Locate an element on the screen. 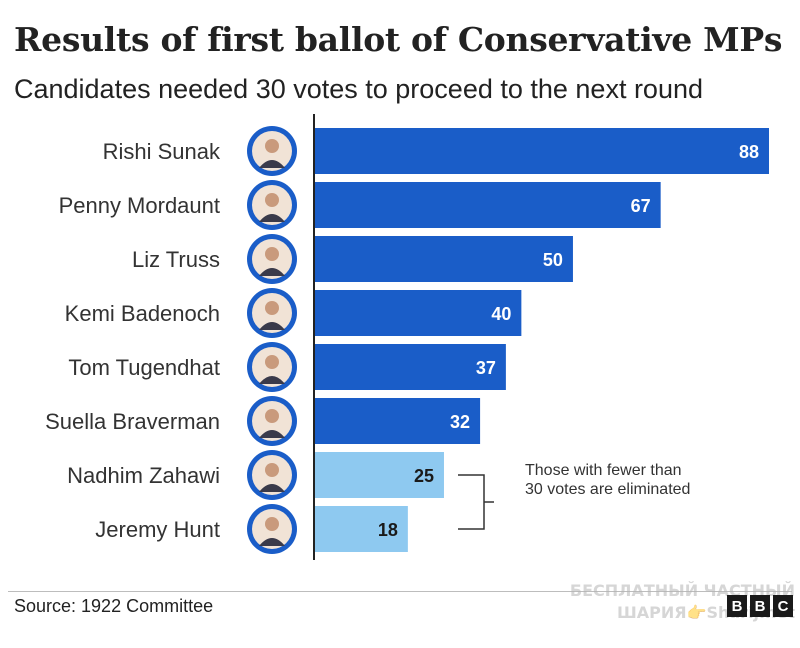  category-label: Nadhim Zahawi is located at coordinates (143, 475).